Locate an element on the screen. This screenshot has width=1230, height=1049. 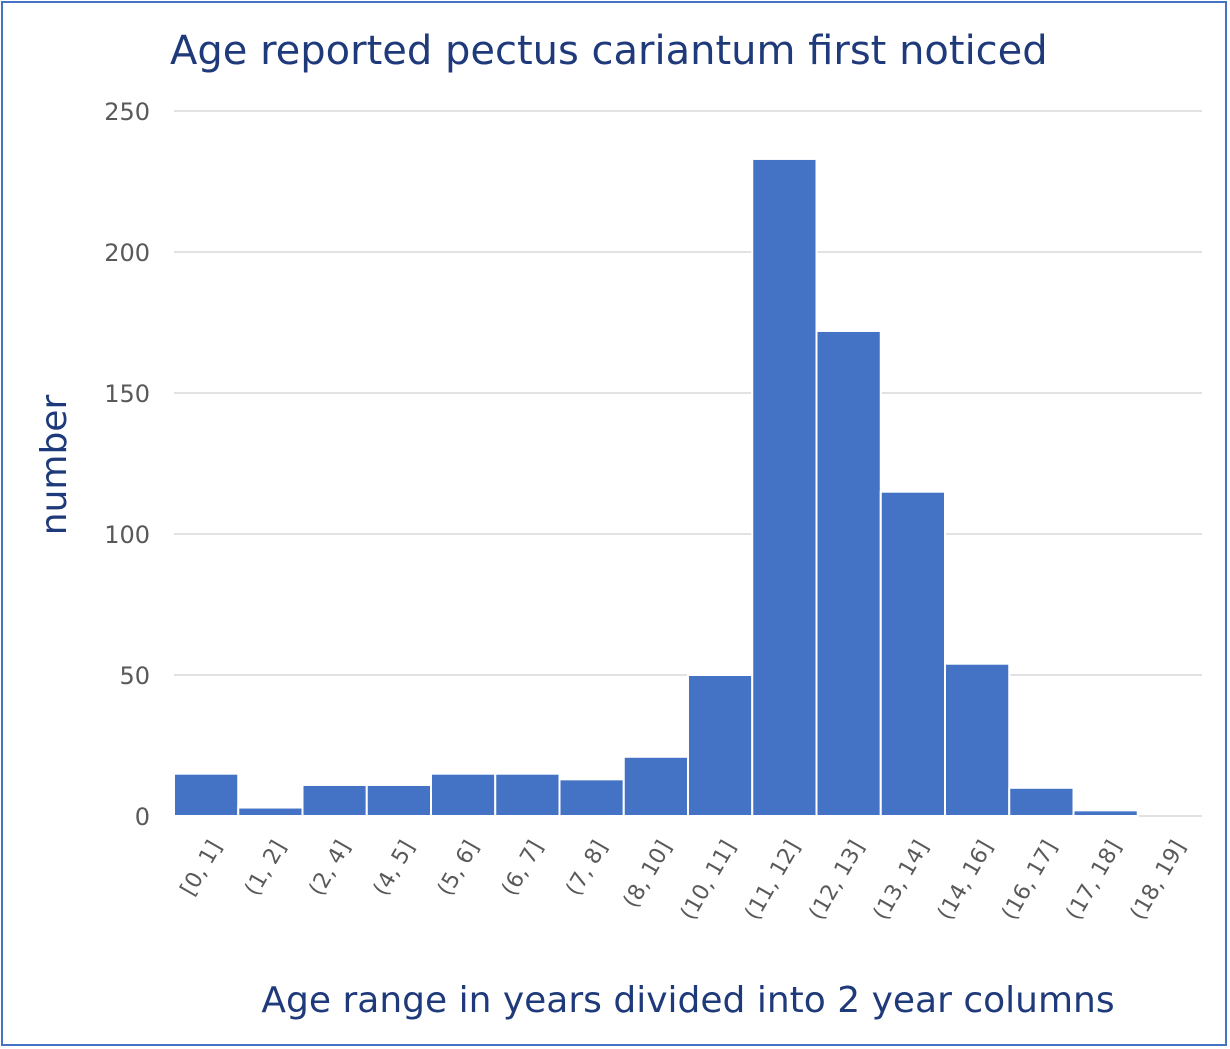
x-tick-label: (16, 17] is located at coordinates (1029, 881).